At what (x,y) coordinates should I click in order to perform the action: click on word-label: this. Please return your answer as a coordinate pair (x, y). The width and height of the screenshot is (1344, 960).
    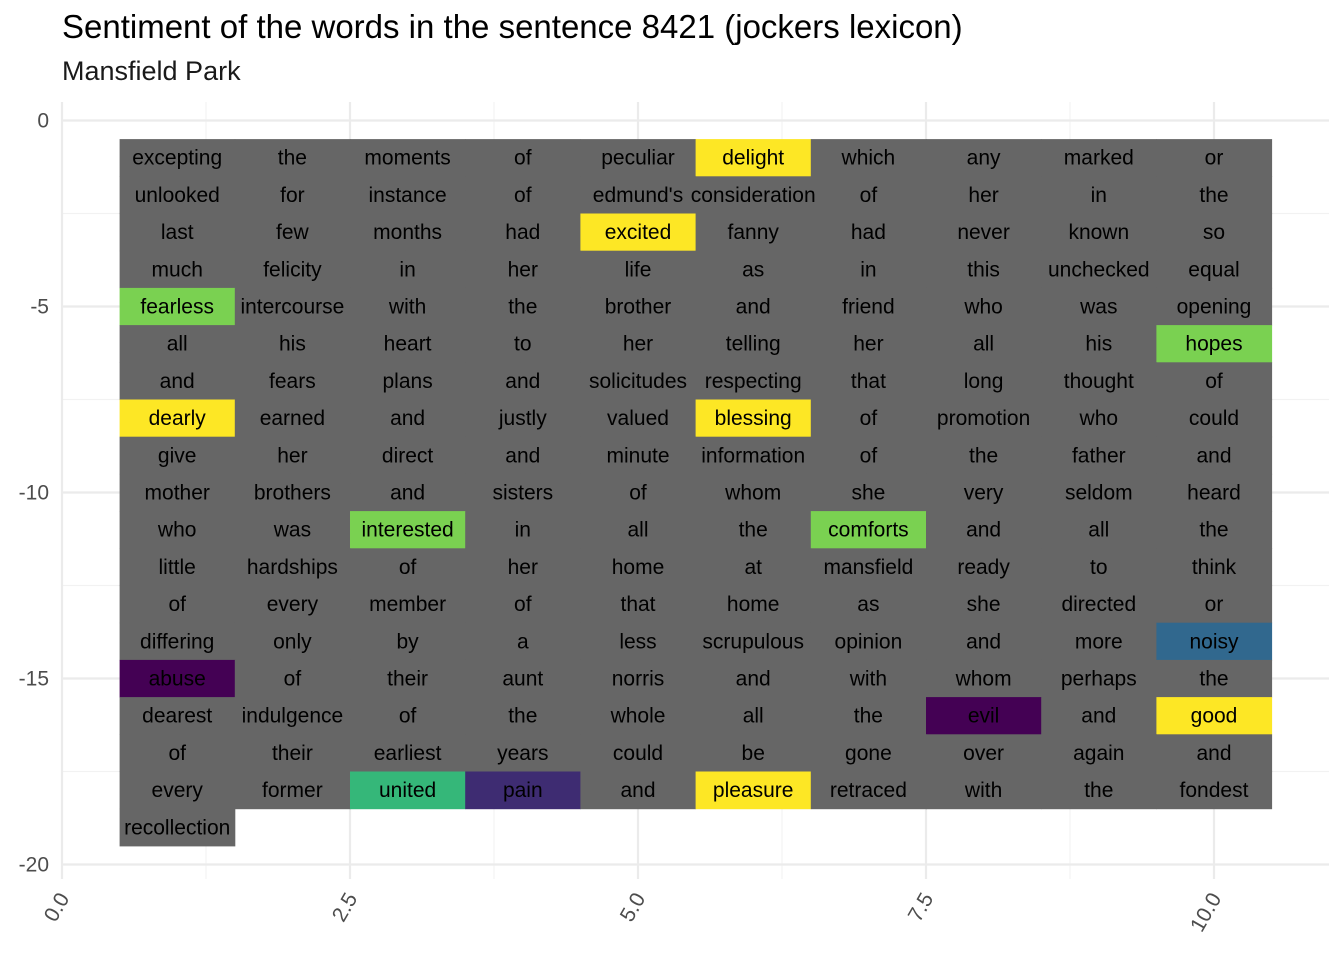
    Looking at the image, I should click on (983, 269).